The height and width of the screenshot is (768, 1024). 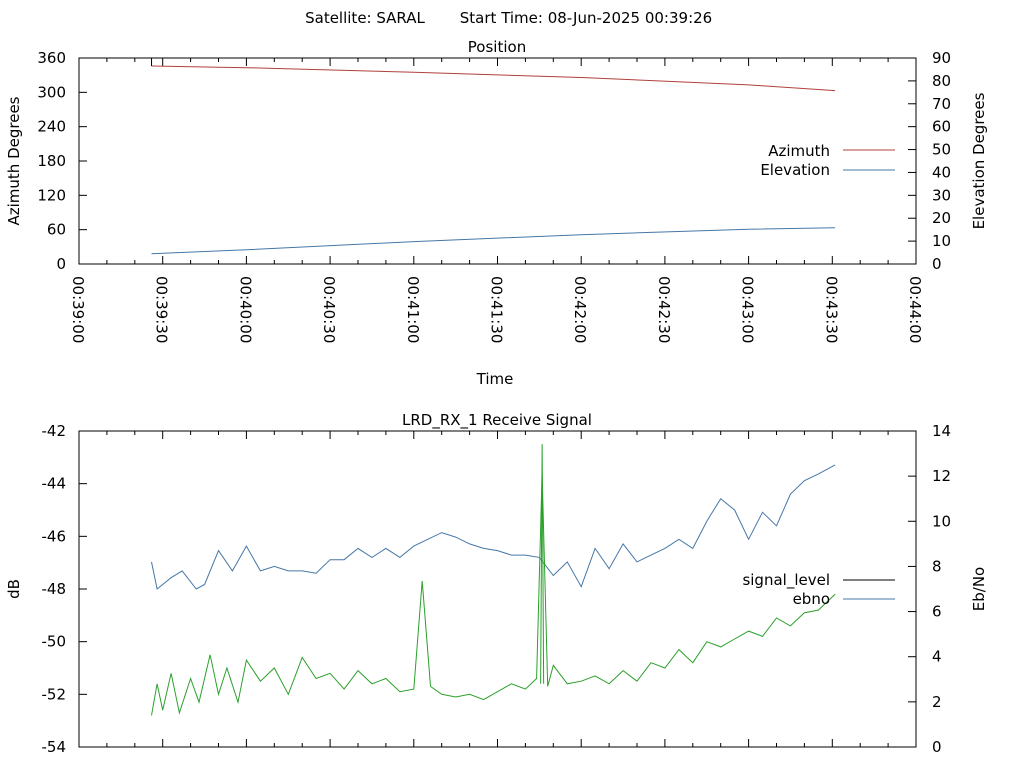 What do you see at coordinates (937, 702) in the screenshot?
I see `right-axis-tick-label: 2` at bounding box center [937, 702].